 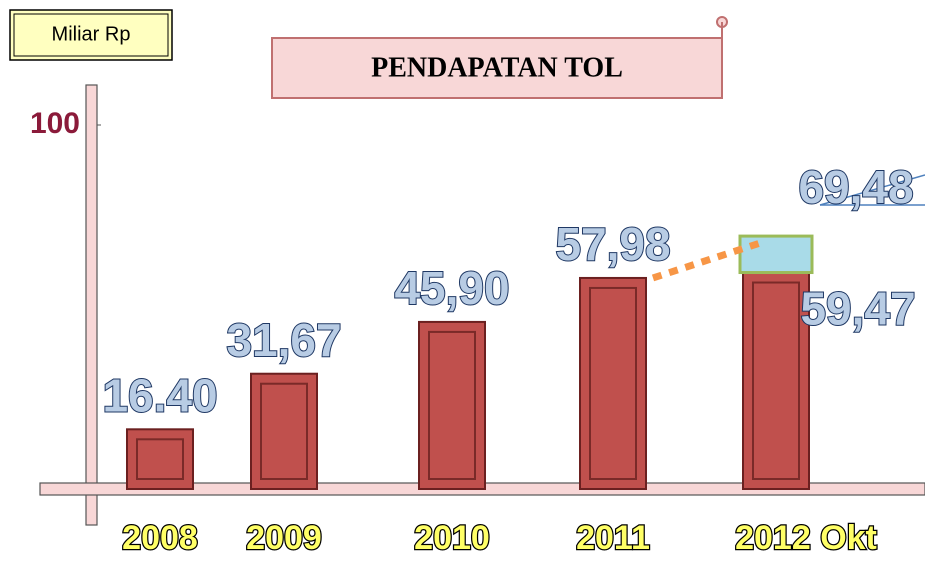 I want to click on x-tick-label: 2009, so click(x=284, y=538).